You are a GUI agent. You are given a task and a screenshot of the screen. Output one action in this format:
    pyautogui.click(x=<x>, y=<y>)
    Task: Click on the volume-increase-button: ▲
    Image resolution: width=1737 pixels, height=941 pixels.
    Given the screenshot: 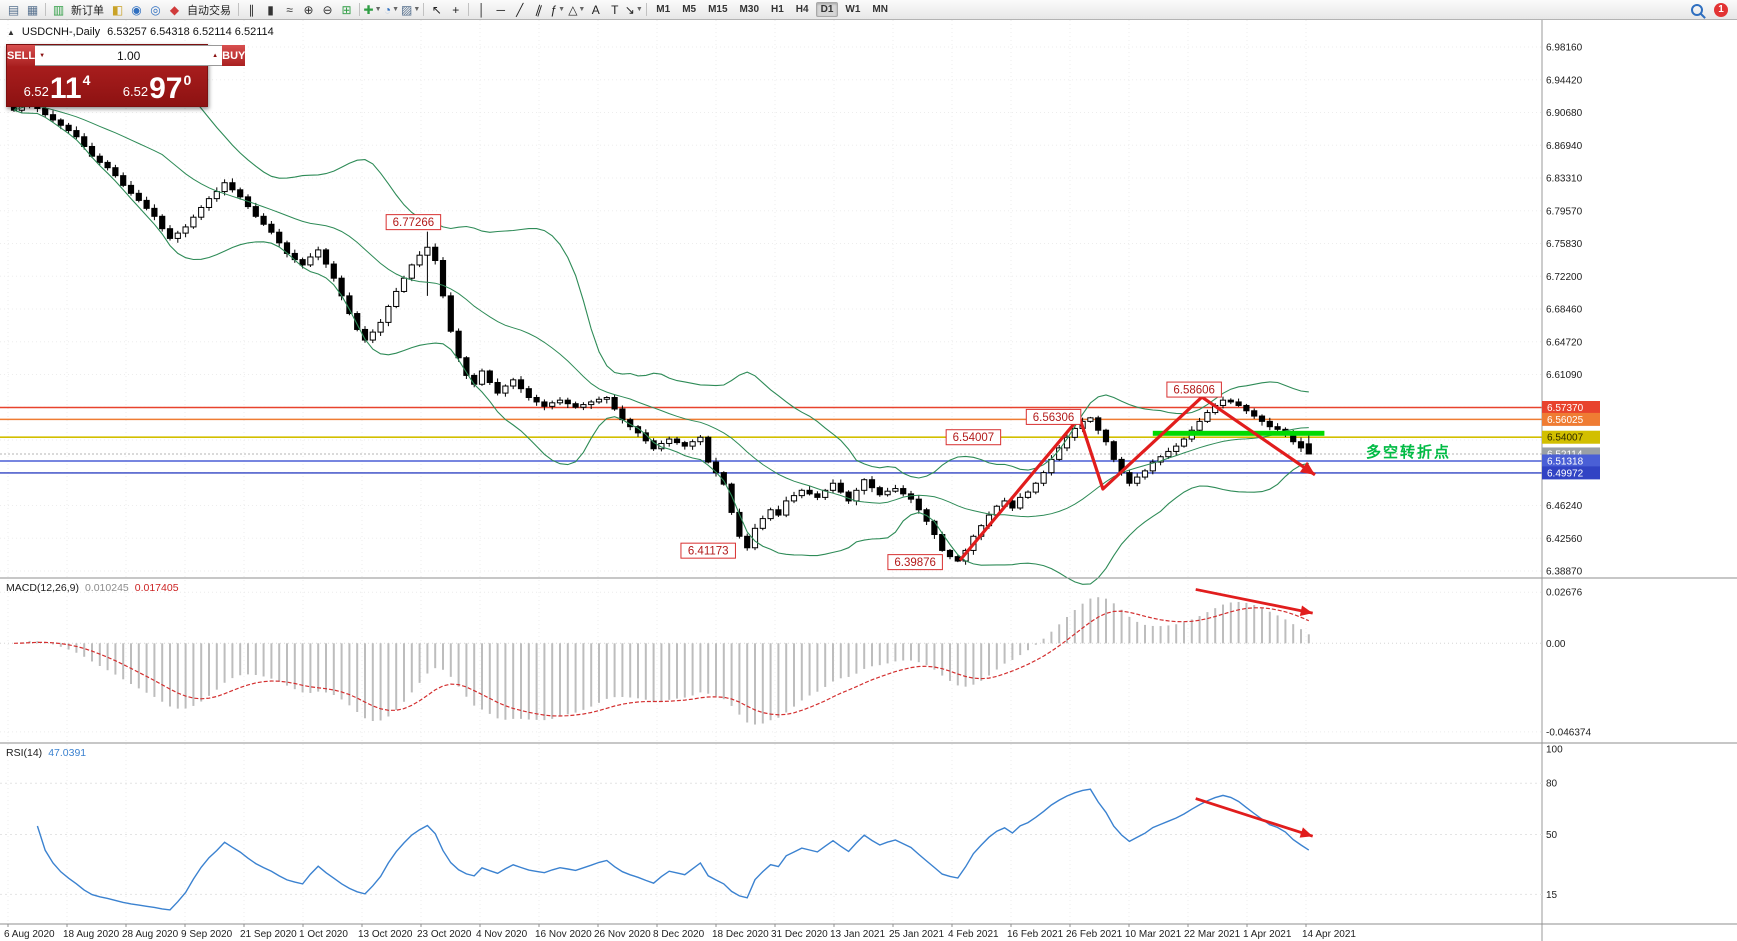 What is the action you would take?
    pyautogui.click(x=215, y=55)
    